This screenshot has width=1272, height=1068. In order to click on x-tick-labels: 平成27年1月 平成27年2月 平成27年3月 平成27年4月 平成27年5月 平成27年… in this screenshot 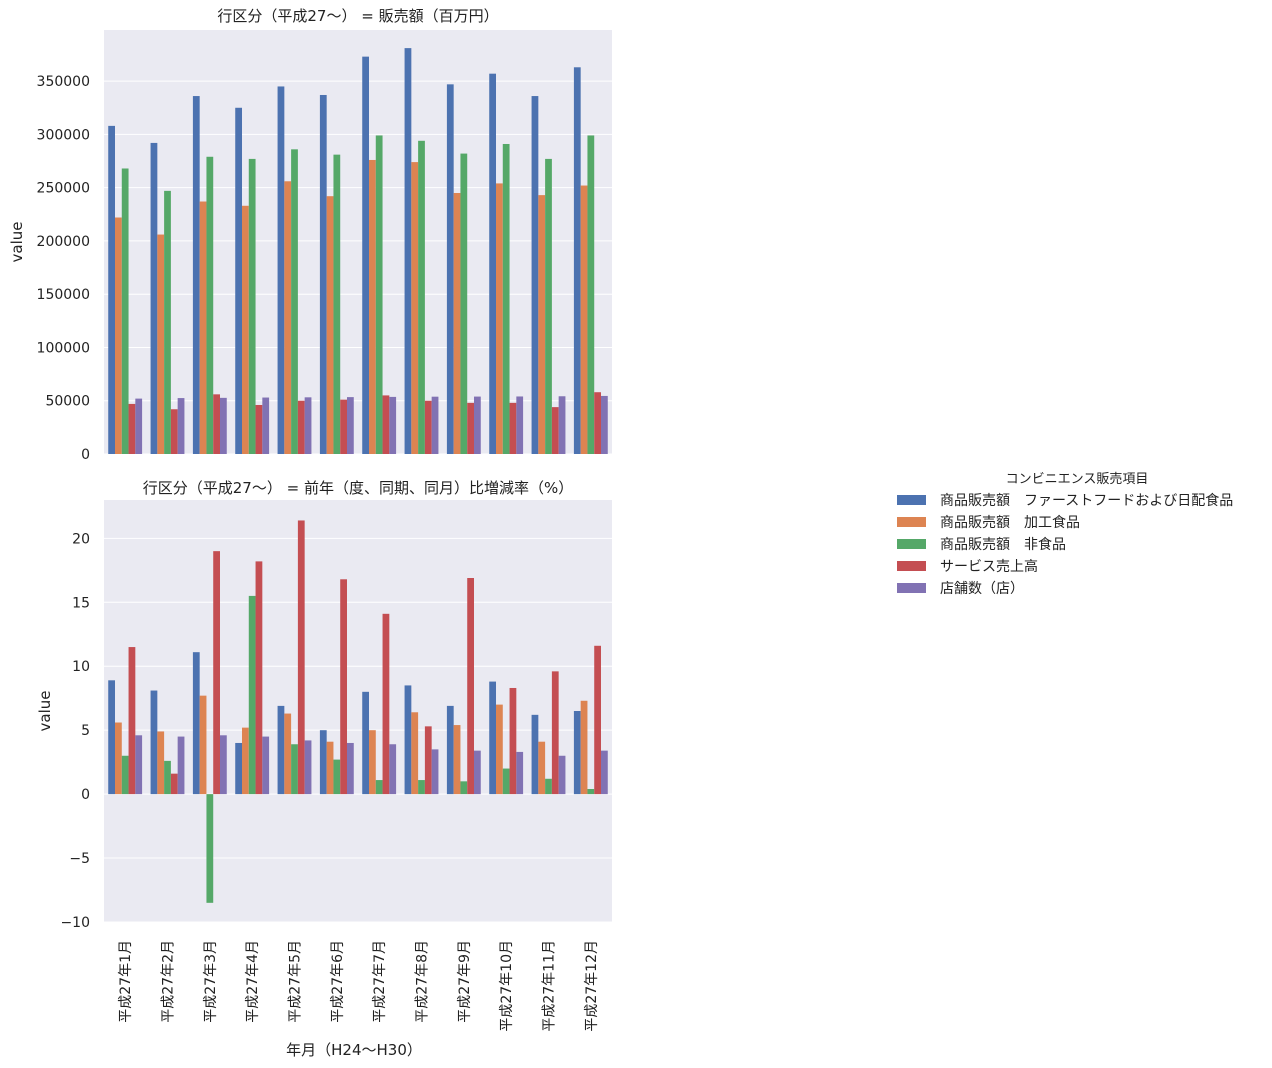, I will do `click(359, 986)`.